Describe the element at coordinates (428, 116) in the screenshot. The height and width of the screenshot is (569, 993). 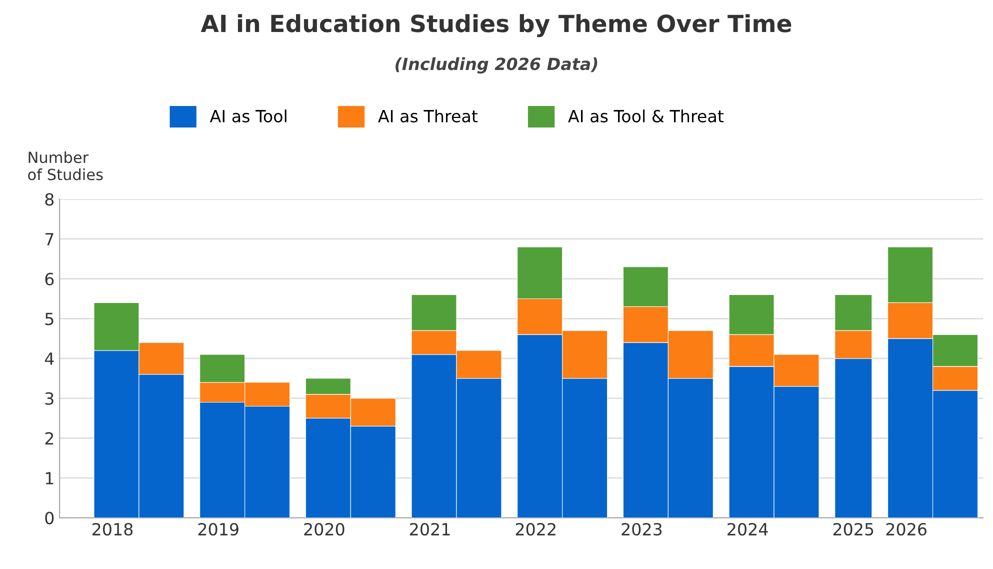
I see `legend-label: AI as Threat` at that location.